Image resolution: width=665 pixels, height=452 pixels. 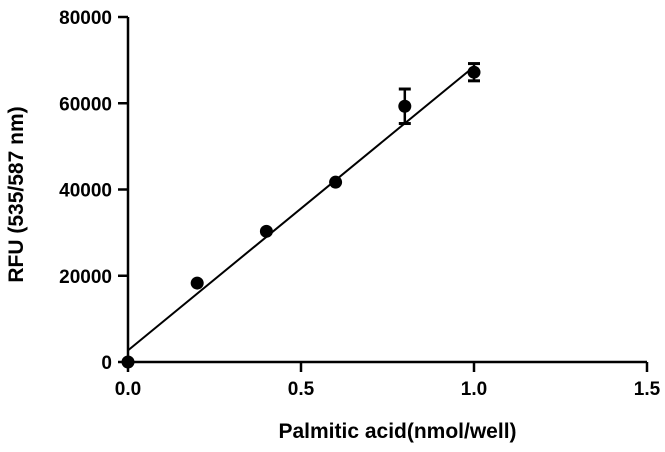 I want to click on x-tick-label: 0.0, so click(x=128, y=389).